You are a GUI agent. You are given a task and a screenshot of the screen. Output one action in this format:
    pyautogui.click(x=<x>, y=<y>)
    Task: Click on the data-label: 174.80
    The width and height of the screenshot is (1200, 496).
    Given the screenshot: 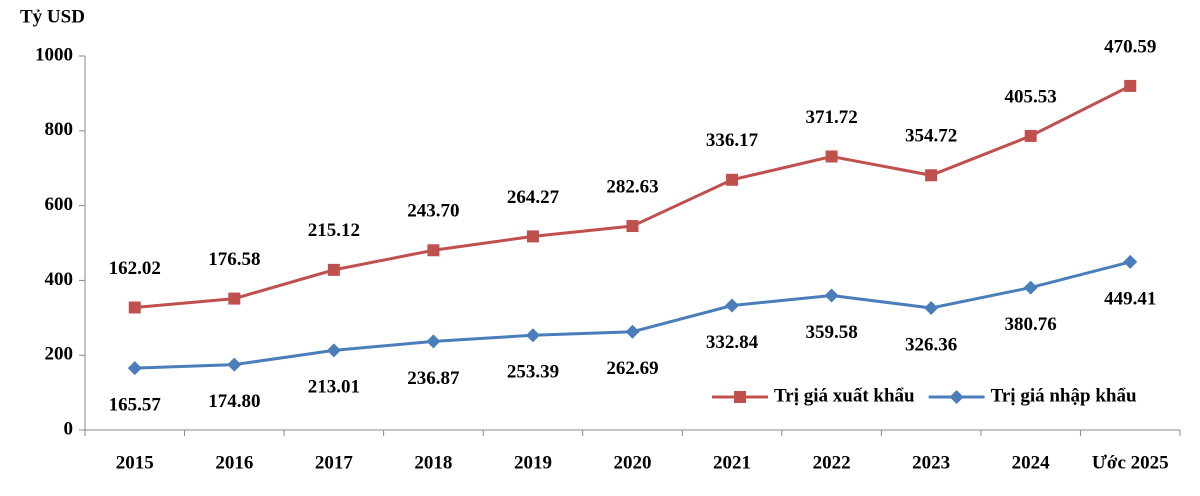 What is the action you would take?
    pyautogui.click(x=234, y=401)
    